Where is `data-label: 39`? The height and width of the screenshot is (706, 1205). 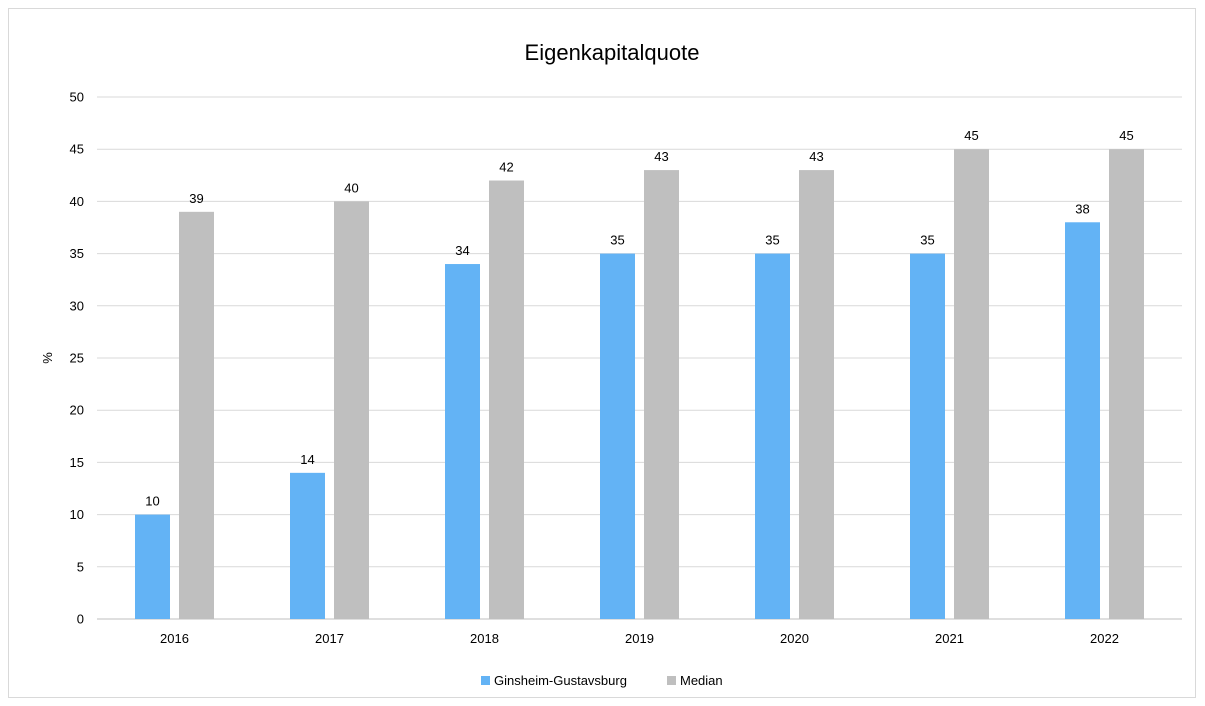
data-label: 39 is located at coordinates (196, 198).